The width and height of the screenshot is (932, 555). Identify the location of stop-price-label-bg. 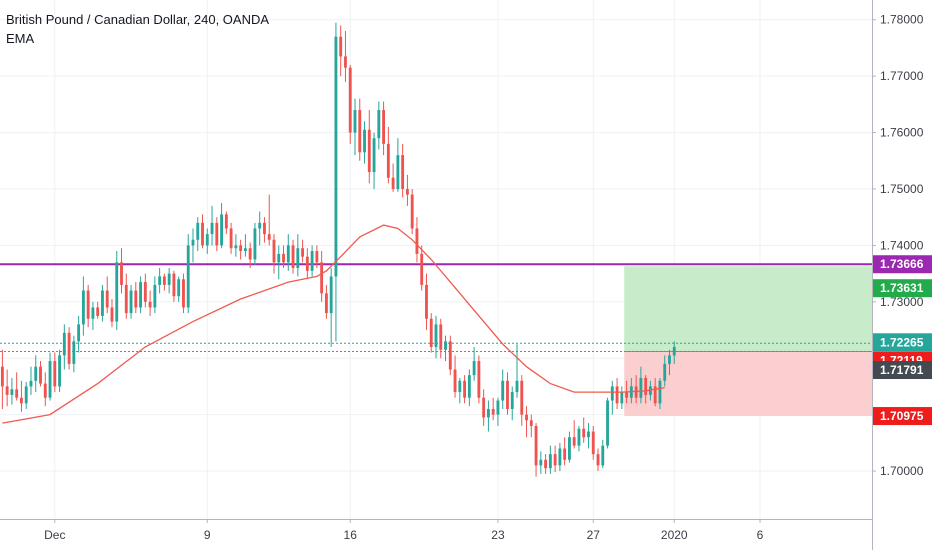
(902, 416).